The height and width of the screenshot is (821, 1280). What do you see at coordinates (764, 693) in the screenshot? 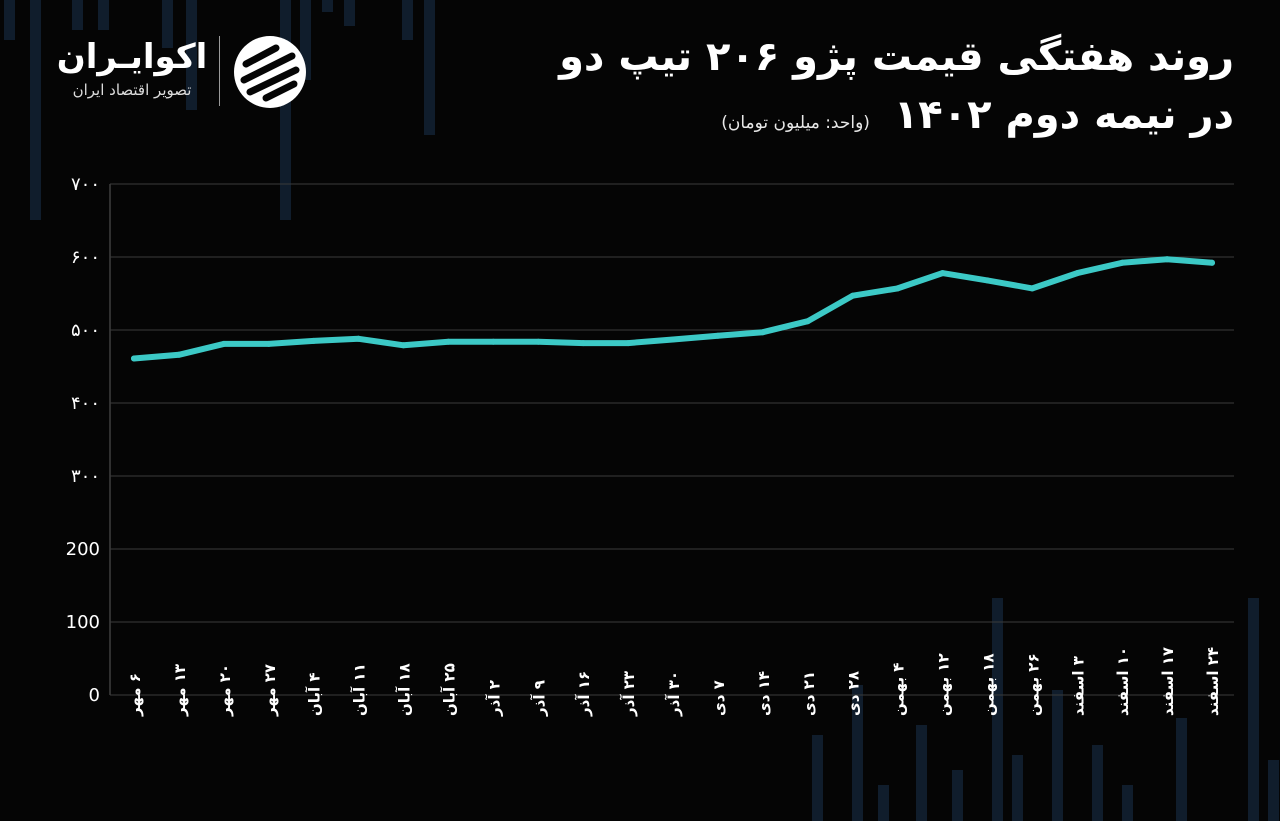
I see `x-tick-label: ۱۴ دی` at bounding box center [764, 693].